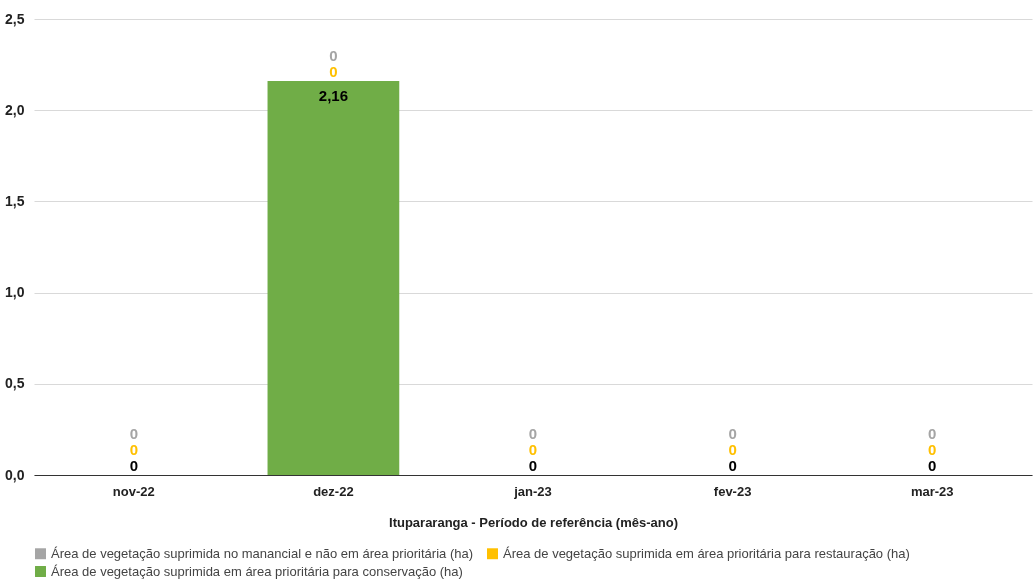 This screenshot has width=1034, height=581. What do you see at coordinates (15, 18) in the screenshot?
I see `y-tick-label: 2,5` at bounding box center [15, 18].